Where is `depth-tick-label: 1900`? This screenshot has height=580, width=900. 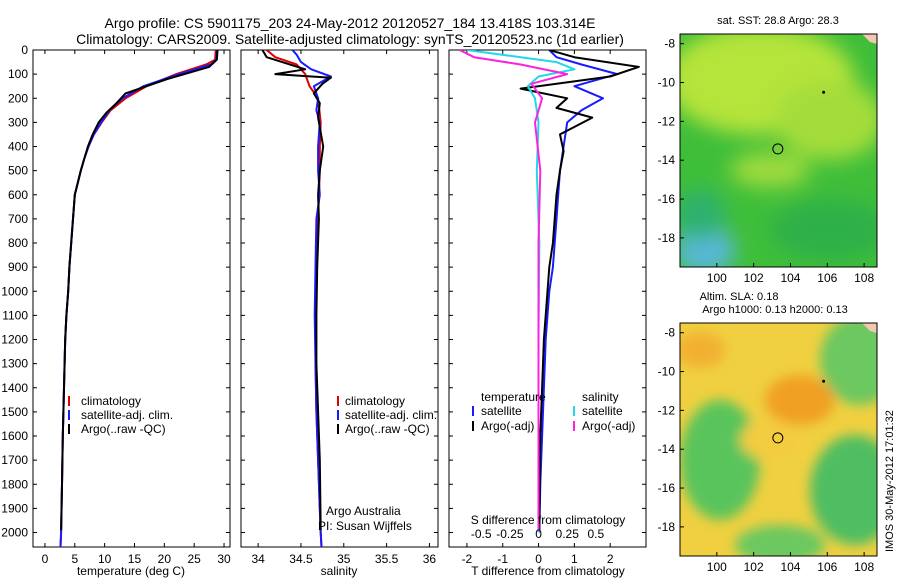
depth-tick-label: 1900 is located at coordinates (14, 508).